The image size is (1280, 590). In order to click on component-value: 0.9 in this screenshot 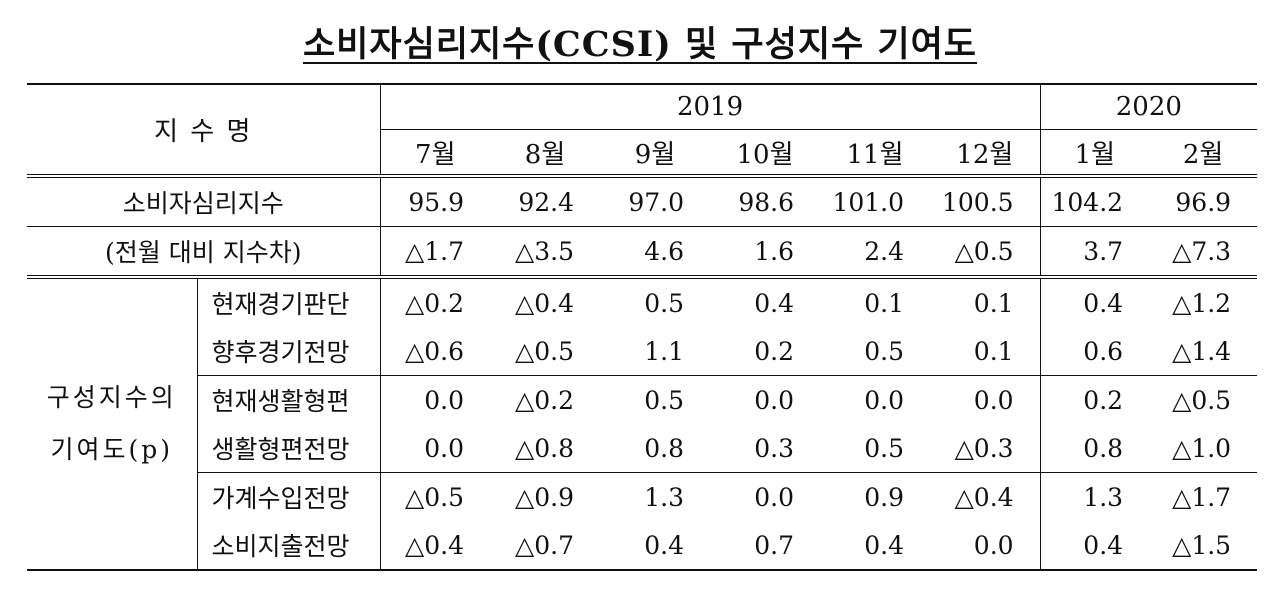, I will do `click(884, 497)`.